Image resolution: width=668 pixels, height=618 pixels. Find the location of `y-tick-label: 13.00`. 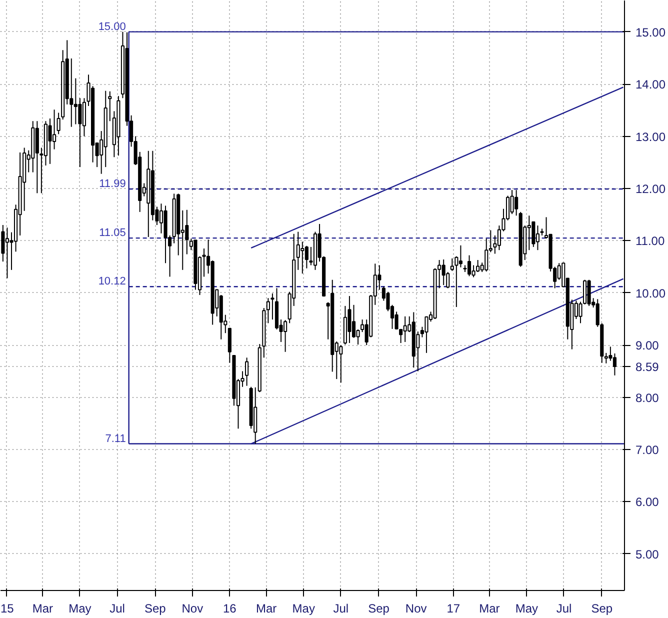

y-tick-label: 13.00 is located at coordinates (651, 137).